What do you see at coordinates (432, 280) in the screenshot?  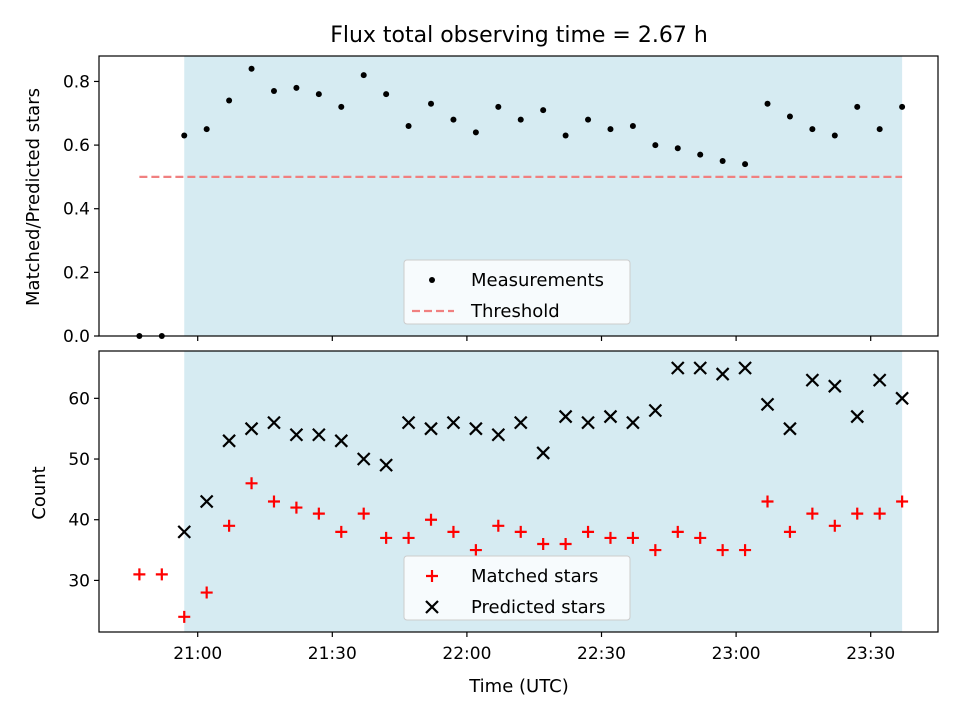 I see `legend-marker-dot` at bounding box center [432, 280].